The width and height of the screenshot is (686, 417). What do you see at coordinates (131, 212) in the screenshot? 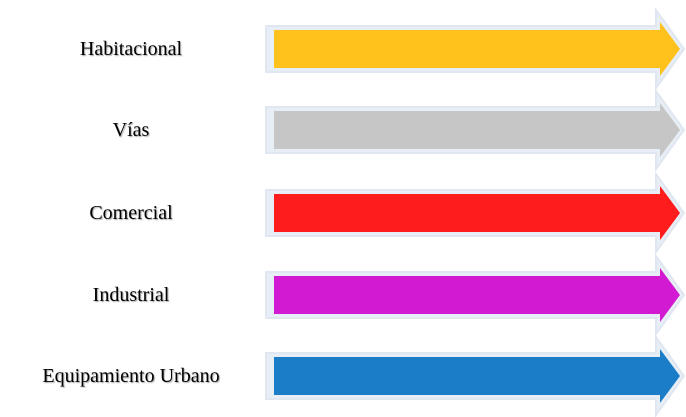
I see `legend-label: Comercial` at bounding box center [131, 212].